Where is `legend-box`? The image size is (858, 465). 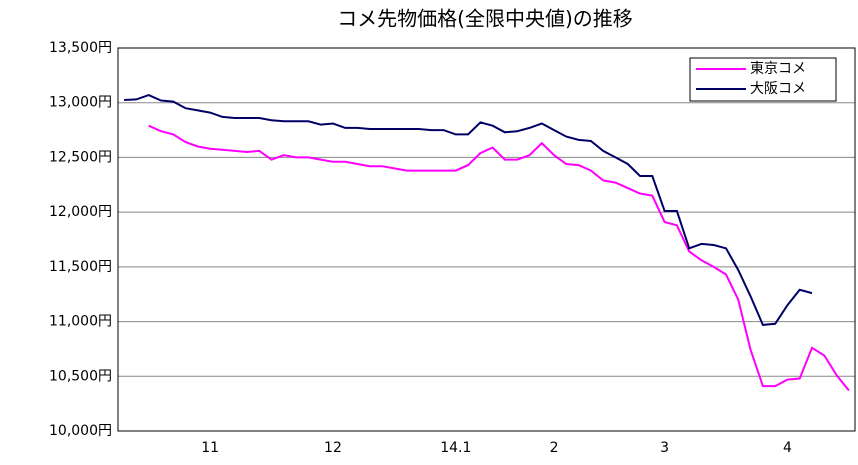 legend-box is located at coordinates (763, 79).